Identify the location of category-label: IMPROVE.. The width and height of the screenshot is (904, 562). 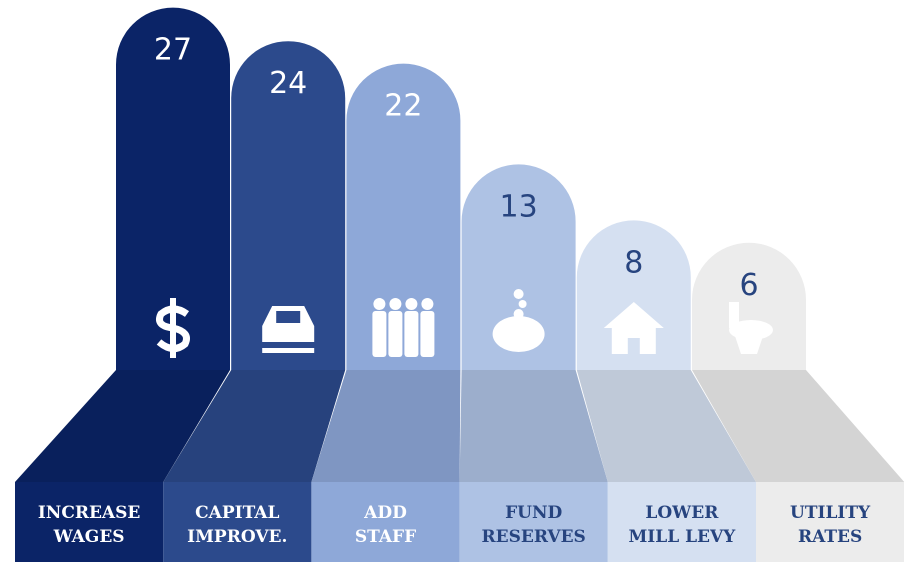
(237, 537).